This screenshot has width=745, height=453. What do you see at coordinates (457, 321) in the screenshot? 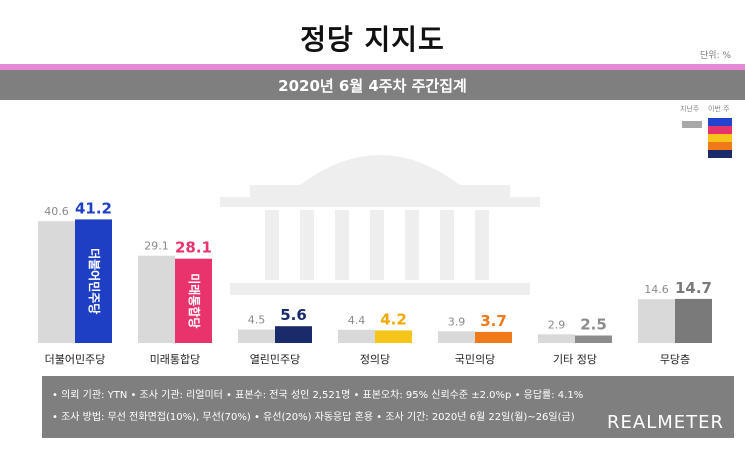
I see `value-label-prev: 3.9` at bounding box center [457, 321].